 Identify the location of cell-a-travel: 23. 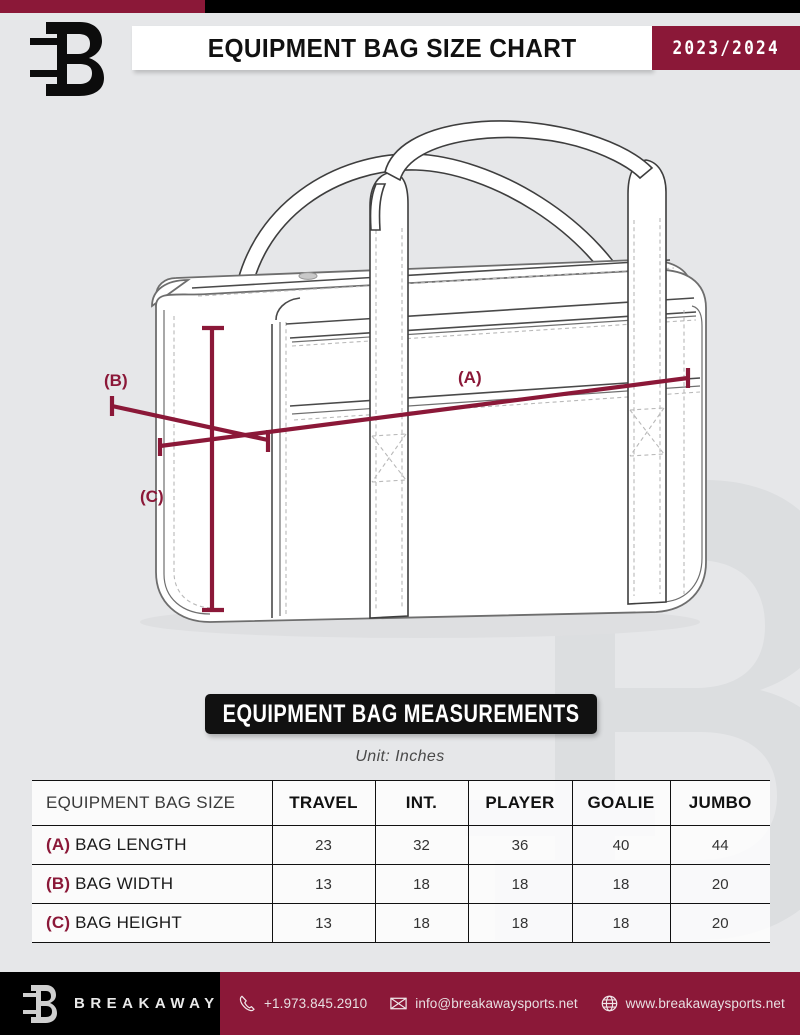
(323, 845).